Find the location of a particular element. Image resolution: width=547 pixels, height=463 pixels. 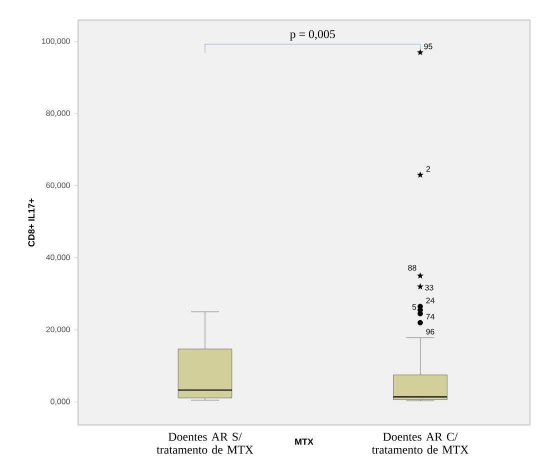

x-axis-title: MTX is located at coordinates (304, 441).